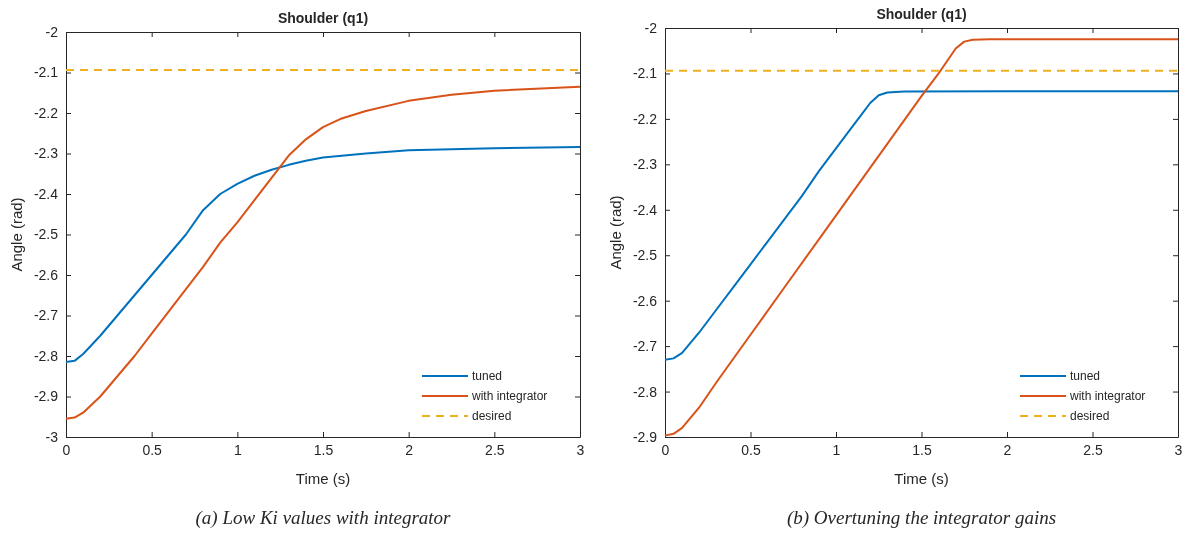  I want to click on text: (b) Overtuning the integrator gains, so click(921, 518).